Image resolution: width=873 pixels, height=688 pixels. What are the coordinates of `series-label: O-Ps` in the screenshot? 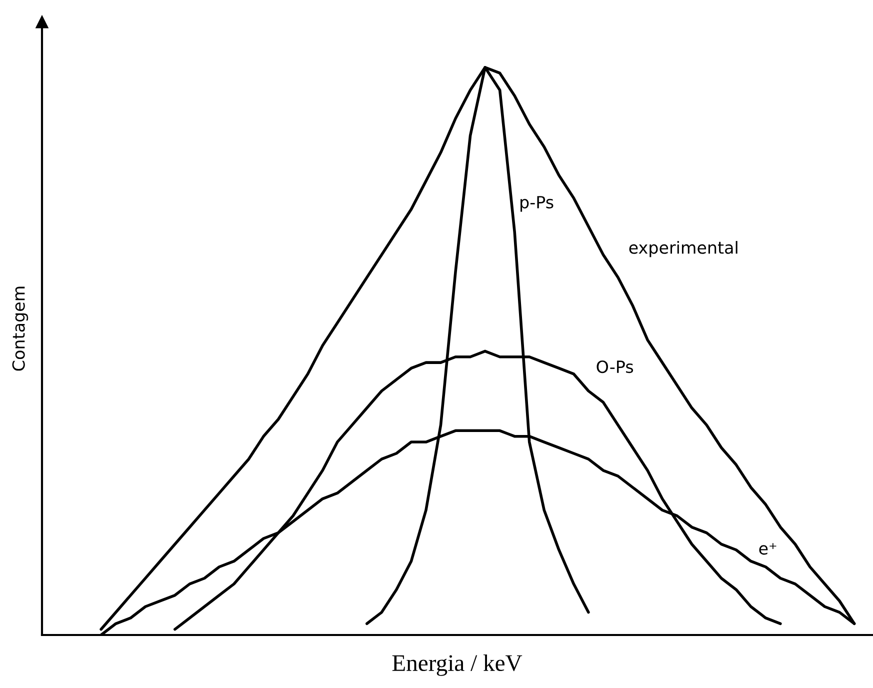 It's located at (615, 367).